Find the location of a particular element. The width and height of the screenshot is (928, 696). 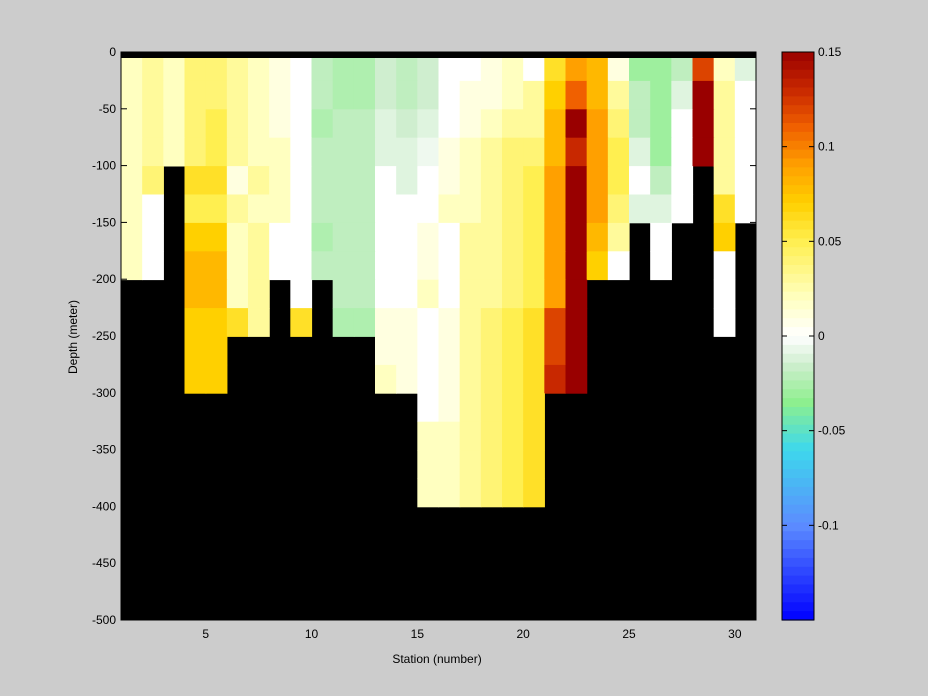

x-axis-ticks: 5 10 15 20 25 30 is located at coordinates (472, 627).